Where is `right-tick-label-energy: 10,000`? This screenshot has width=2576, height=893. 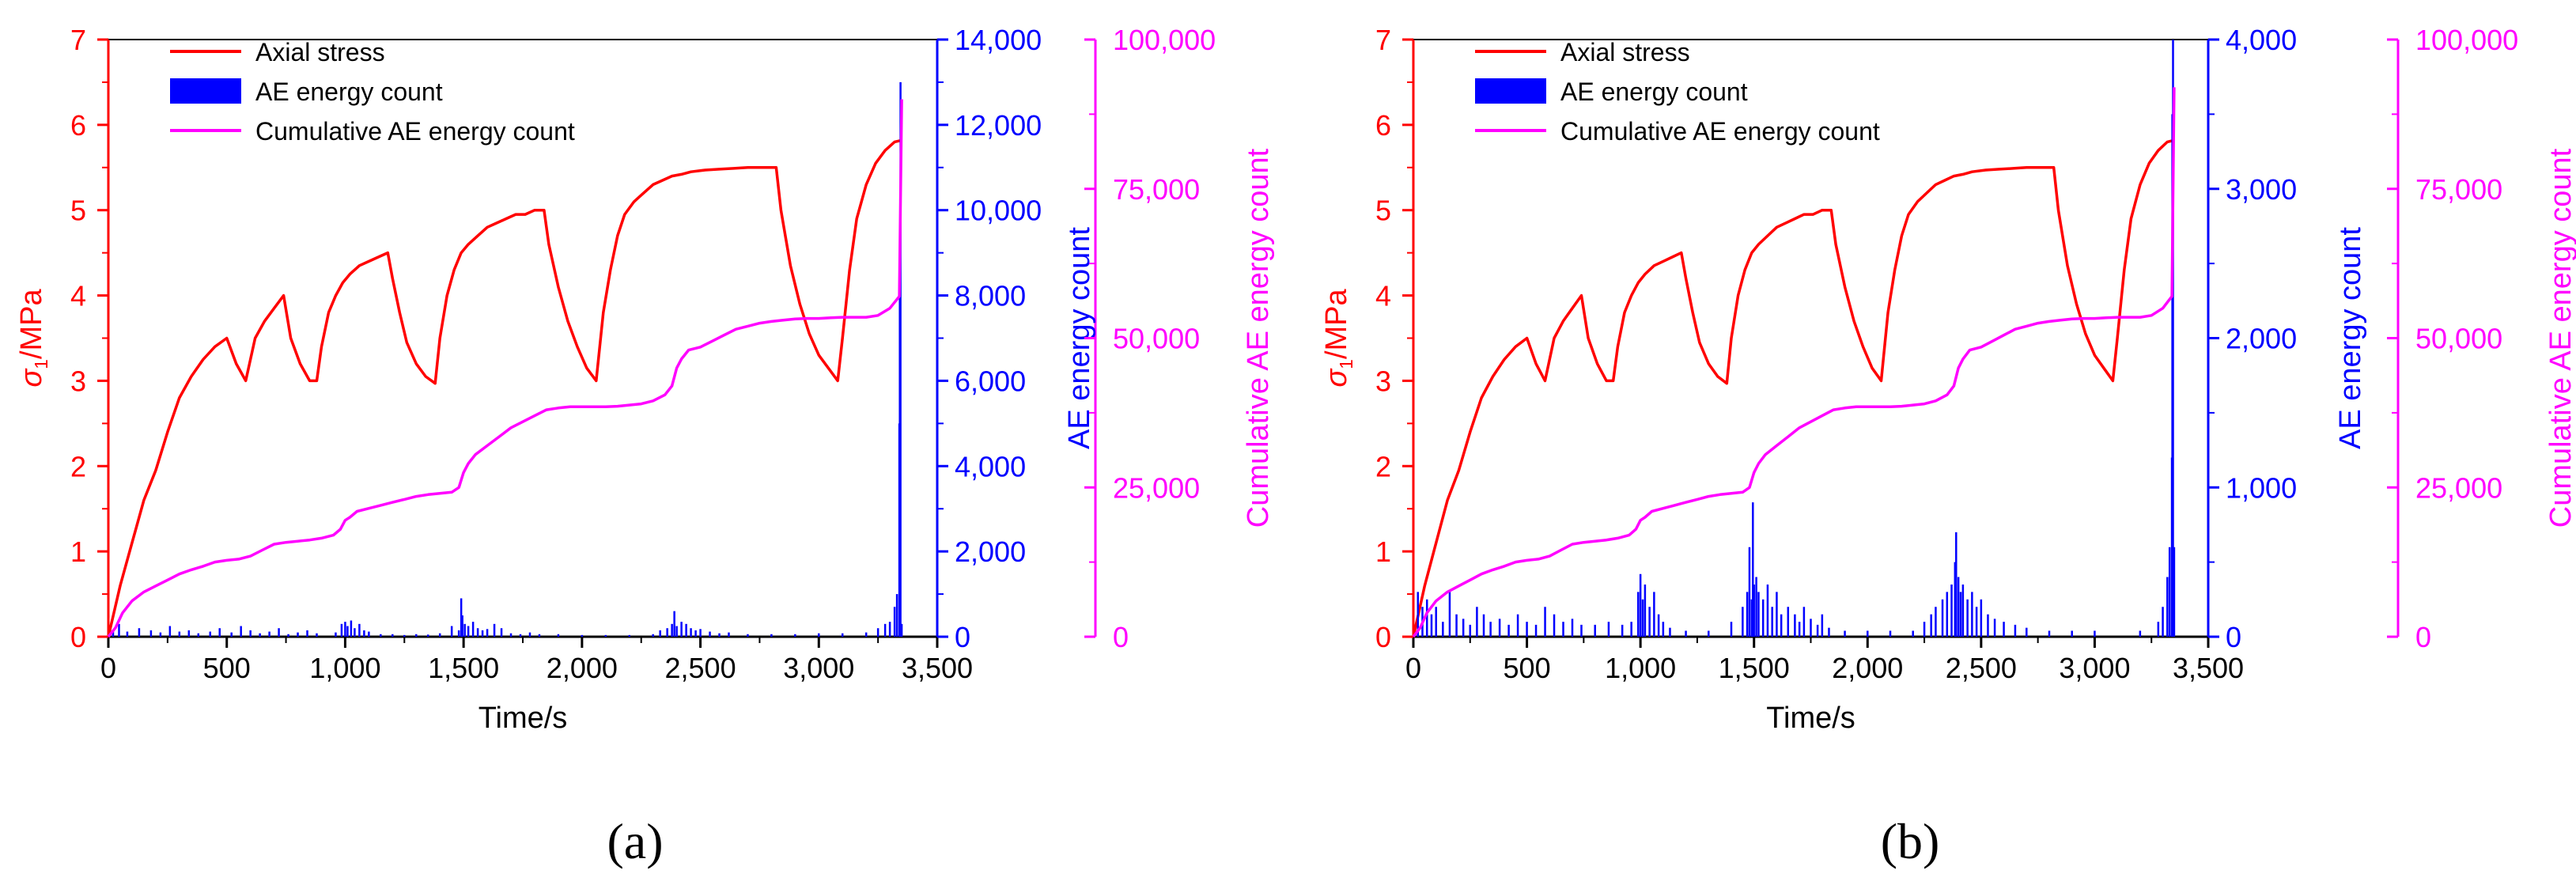 right-tick-label-energy: 10,000 is located at coordinates (998, 211).